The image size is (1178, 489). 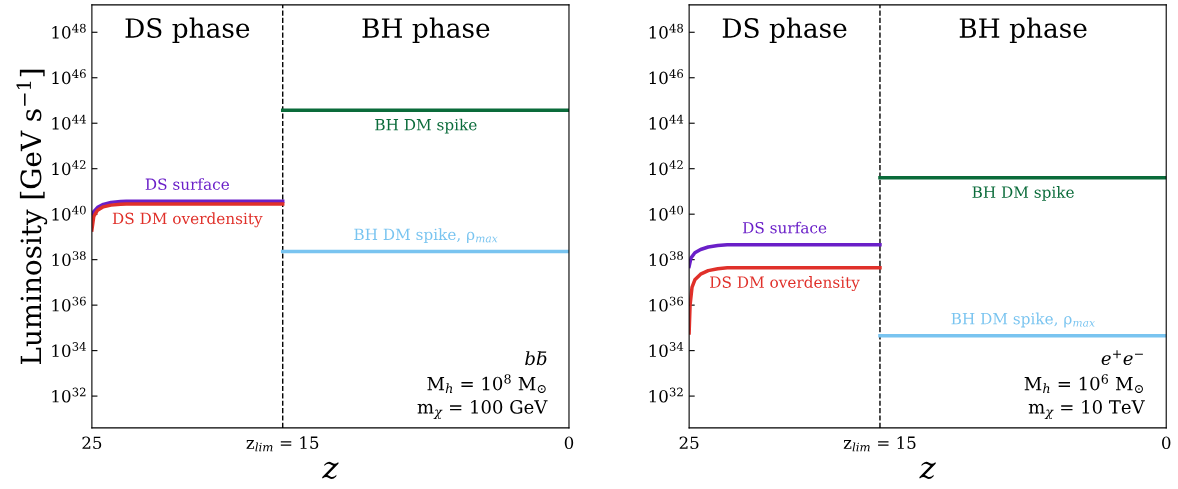 I want to click on annotation: m$_{χ}$ = 10 TeV, so click(x=1086, y=410).